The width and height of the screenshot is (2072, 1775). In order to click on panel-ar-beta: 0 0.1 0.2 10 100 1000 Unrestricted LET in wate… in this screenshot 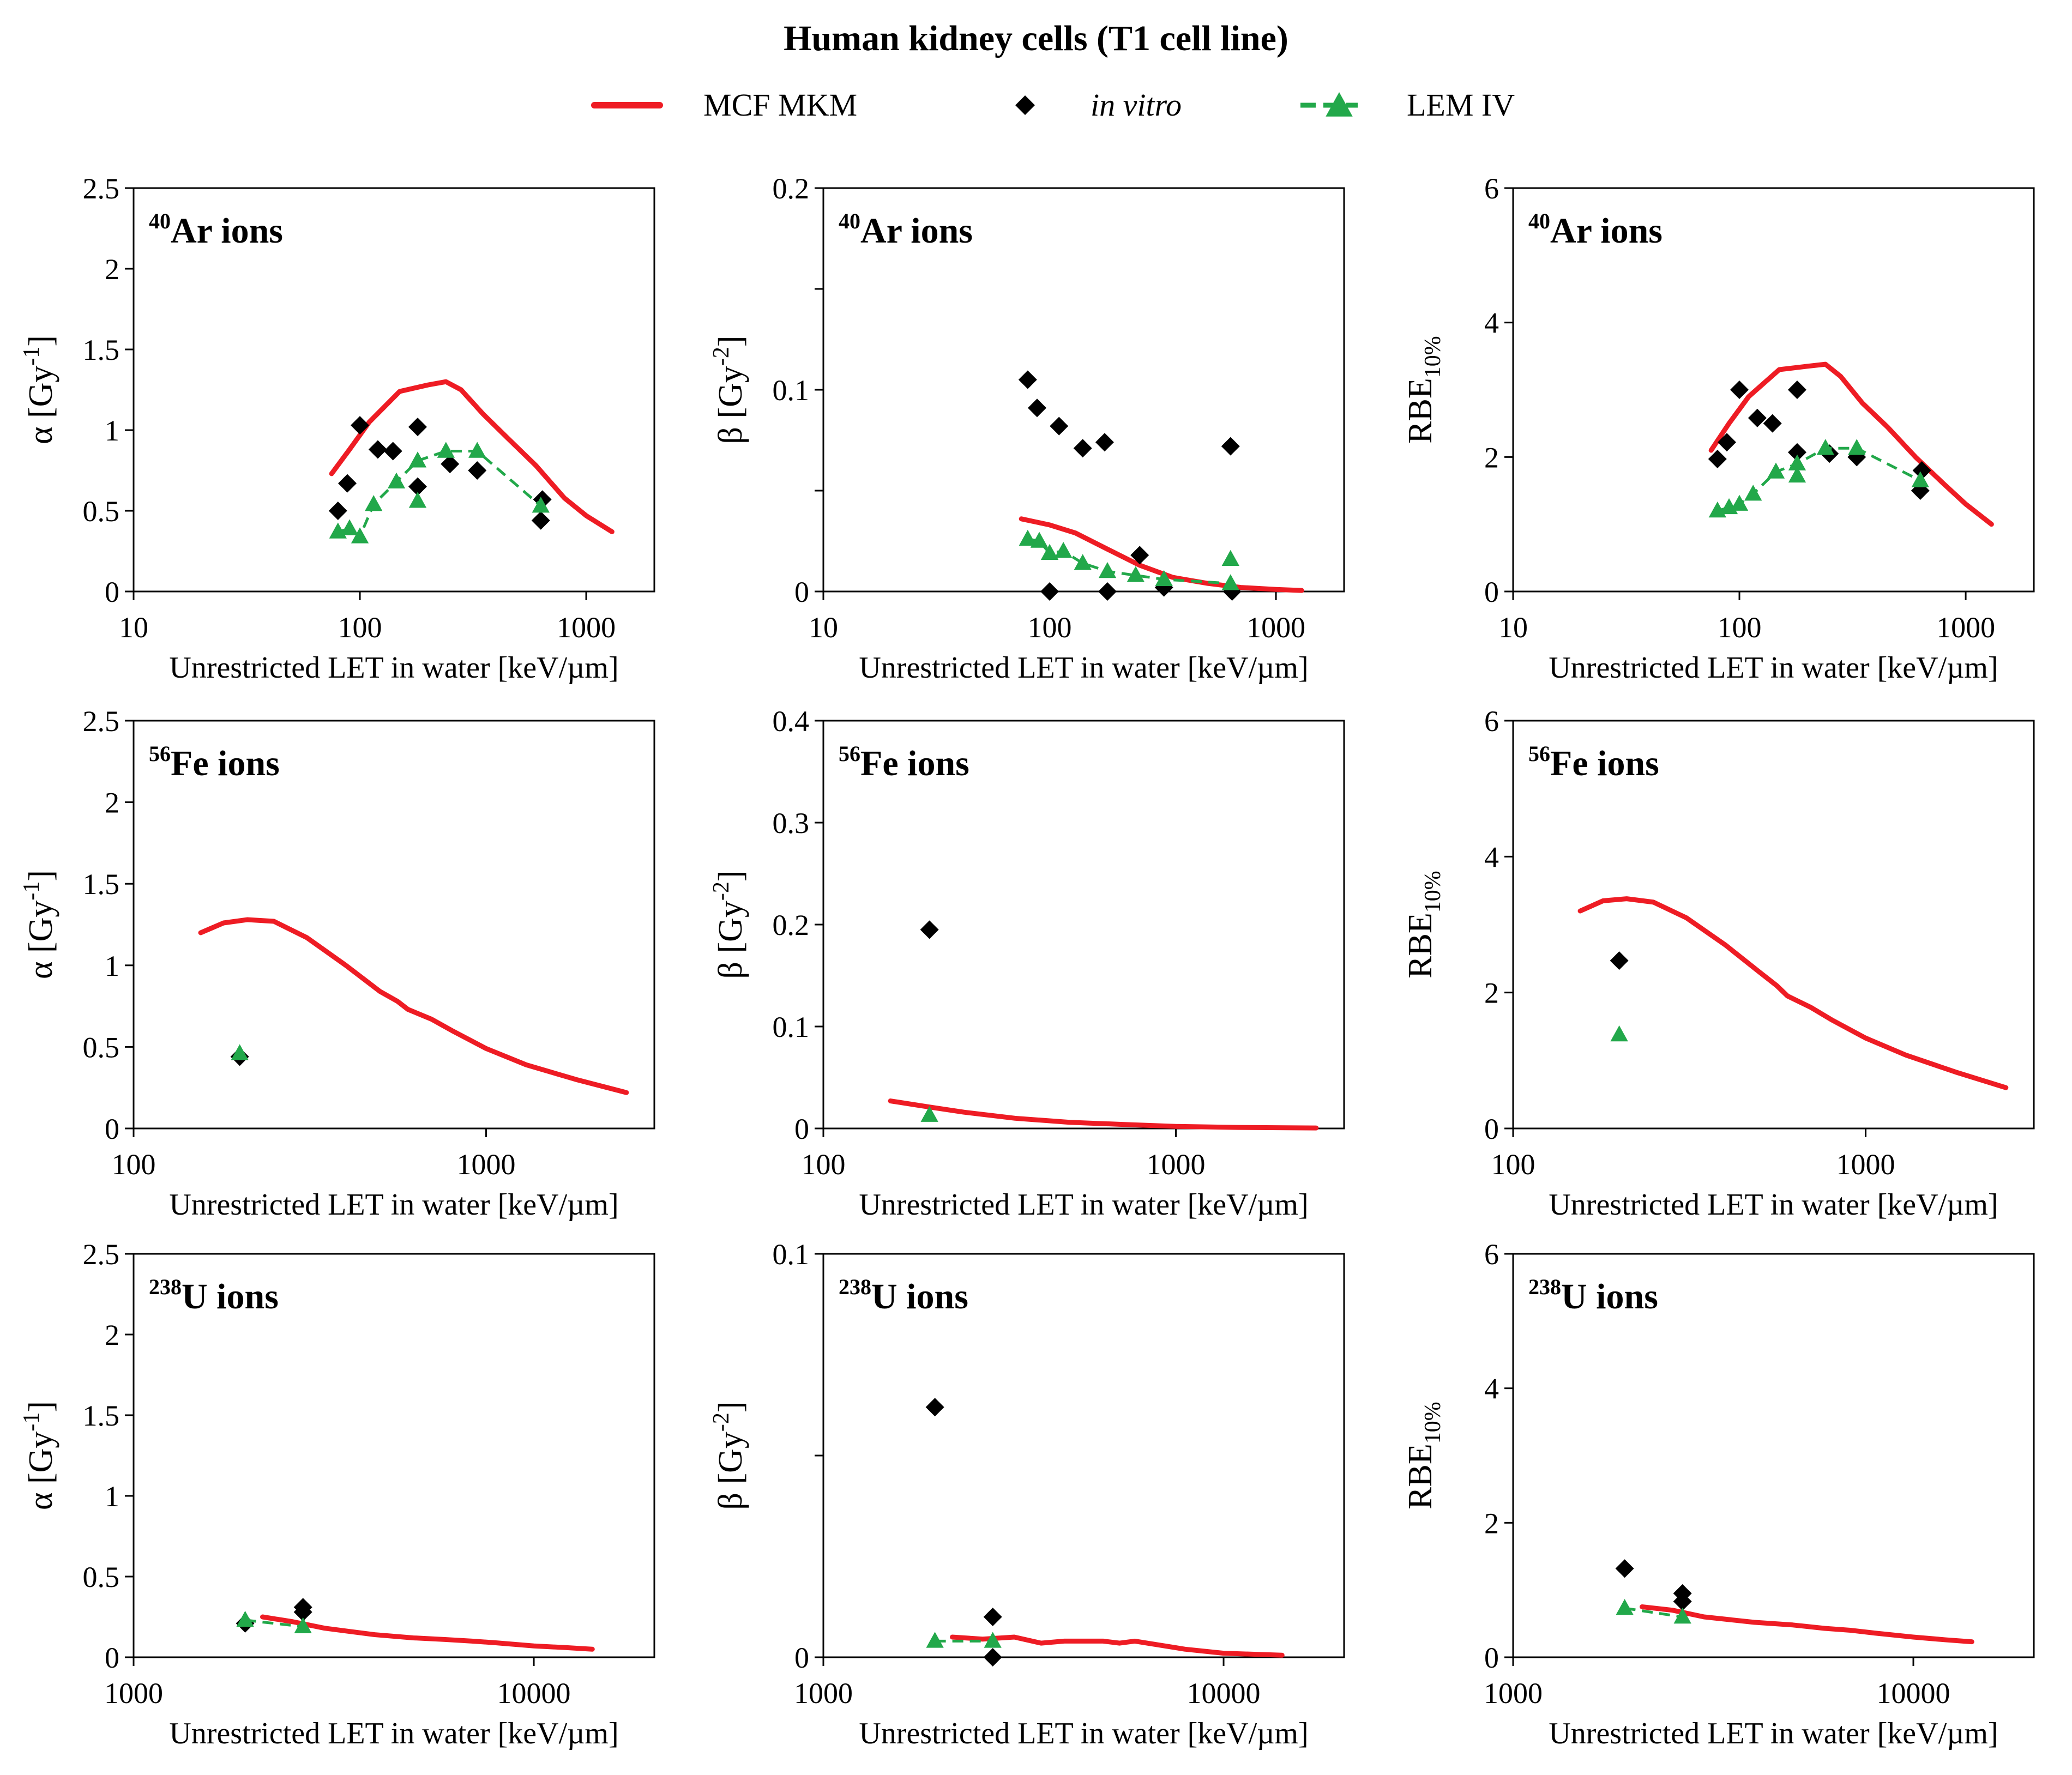, I will do `click(1027, 428)`.